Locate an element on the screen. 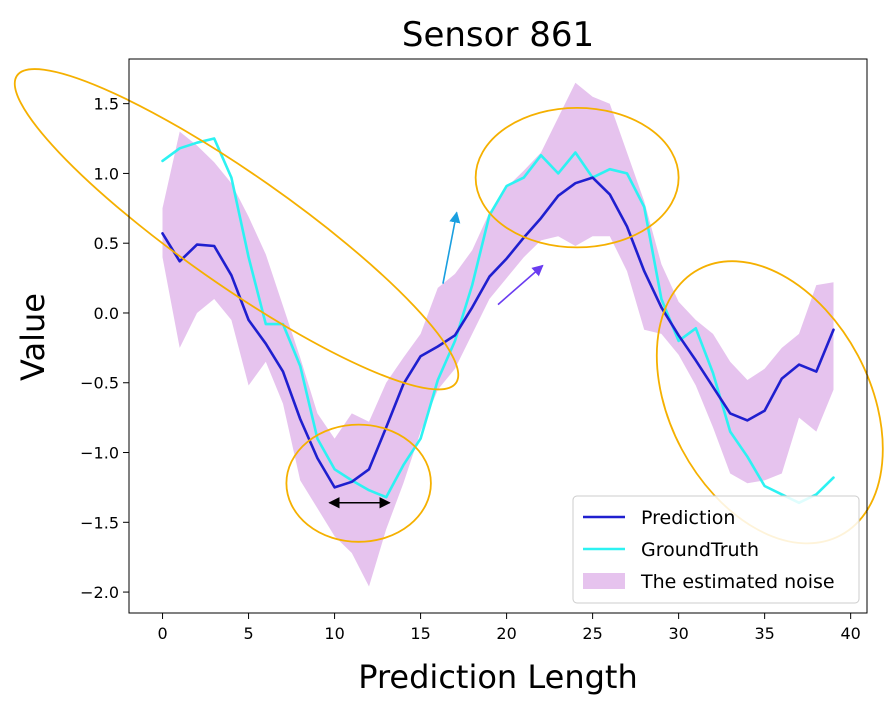 Image resolution: width=887 pixels, height=712 pixels. chart-title: Sensor 861 is located at coordinates (498, 35).